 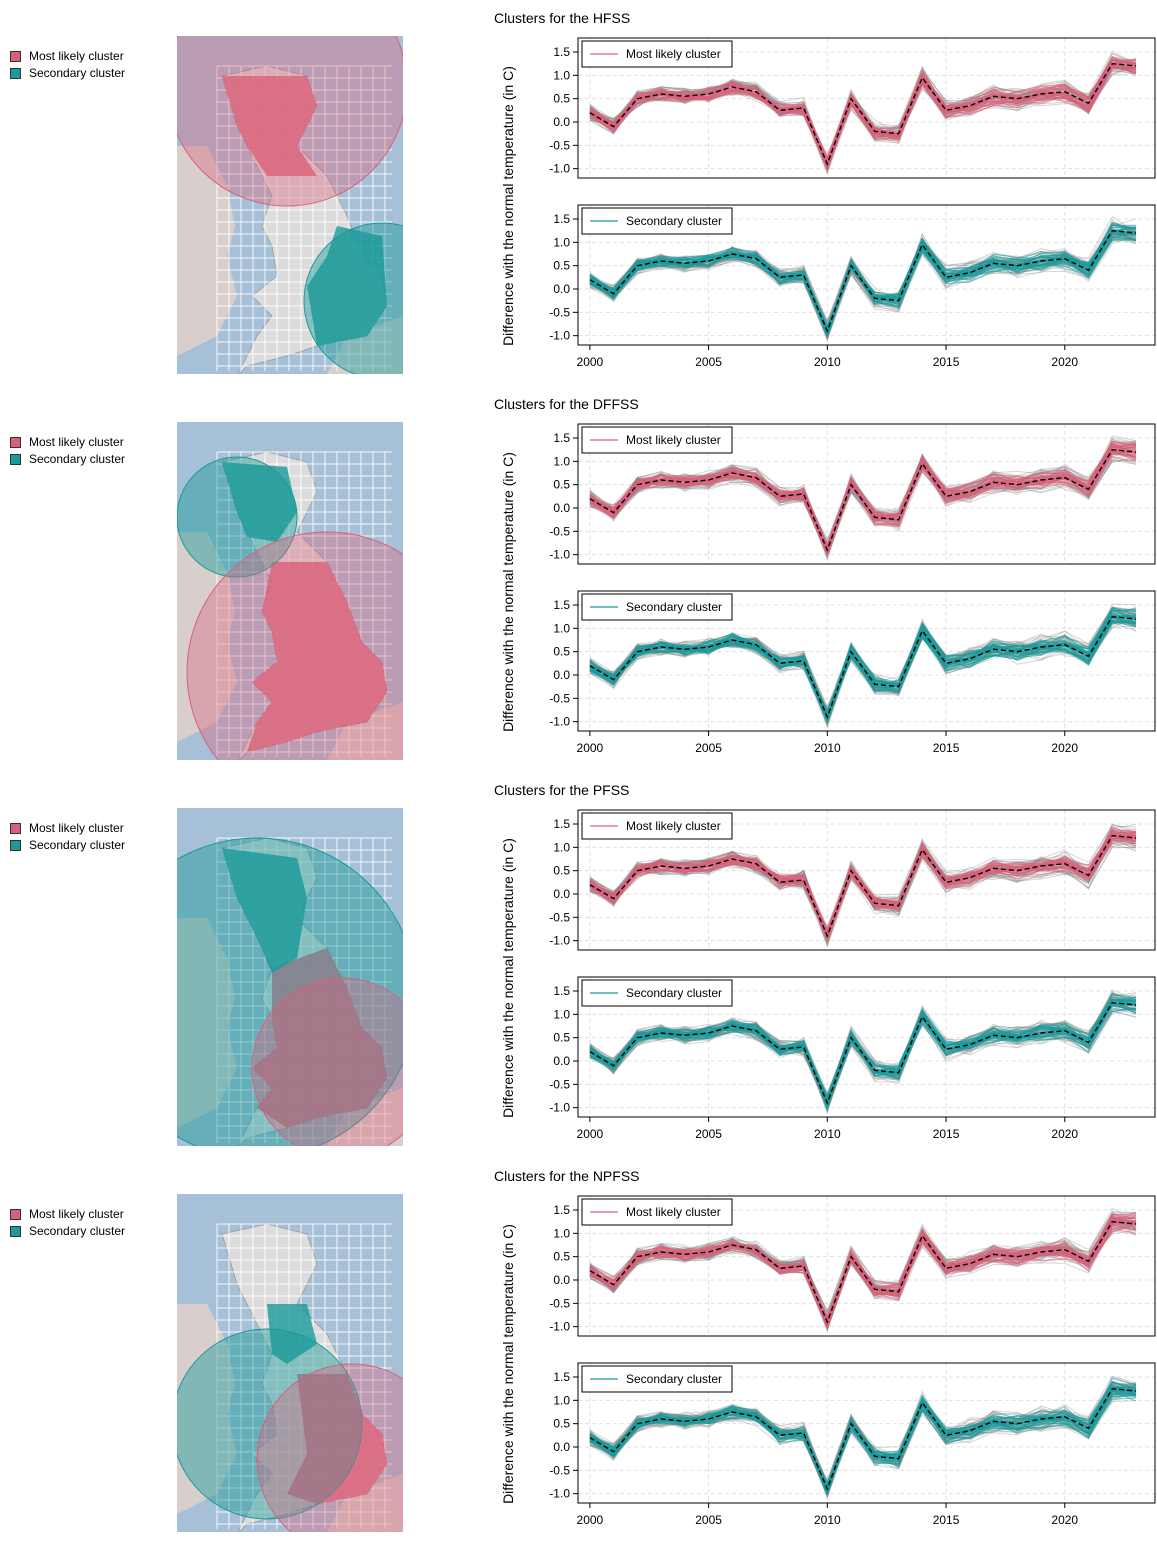 I want to click on x-tick-label: 2015, so click(x=946, y=1520).